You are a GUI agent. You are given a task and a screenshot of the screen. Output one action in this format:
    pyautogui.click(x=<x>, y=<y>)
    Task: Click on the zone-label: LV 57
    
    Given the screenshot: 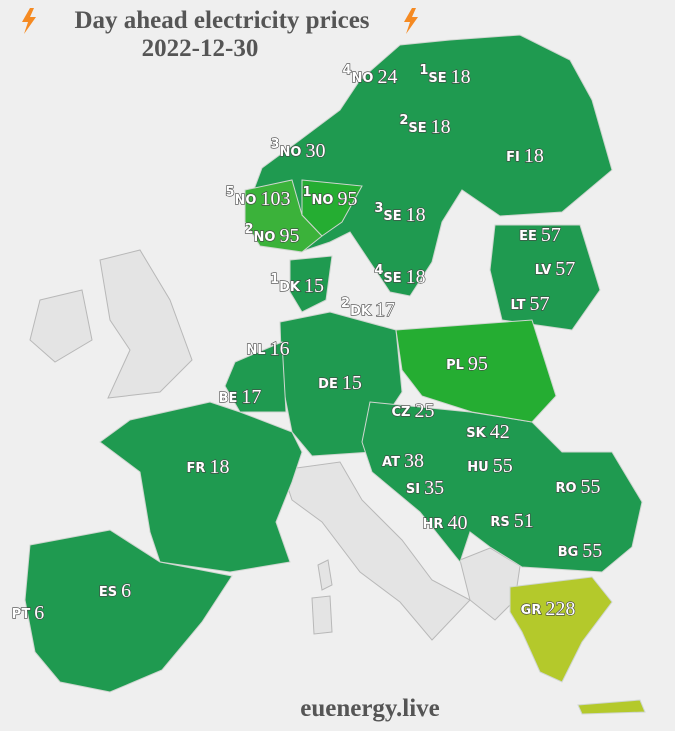 What is the action you would take?
    pyautogui.click(x=555, y=269)
    